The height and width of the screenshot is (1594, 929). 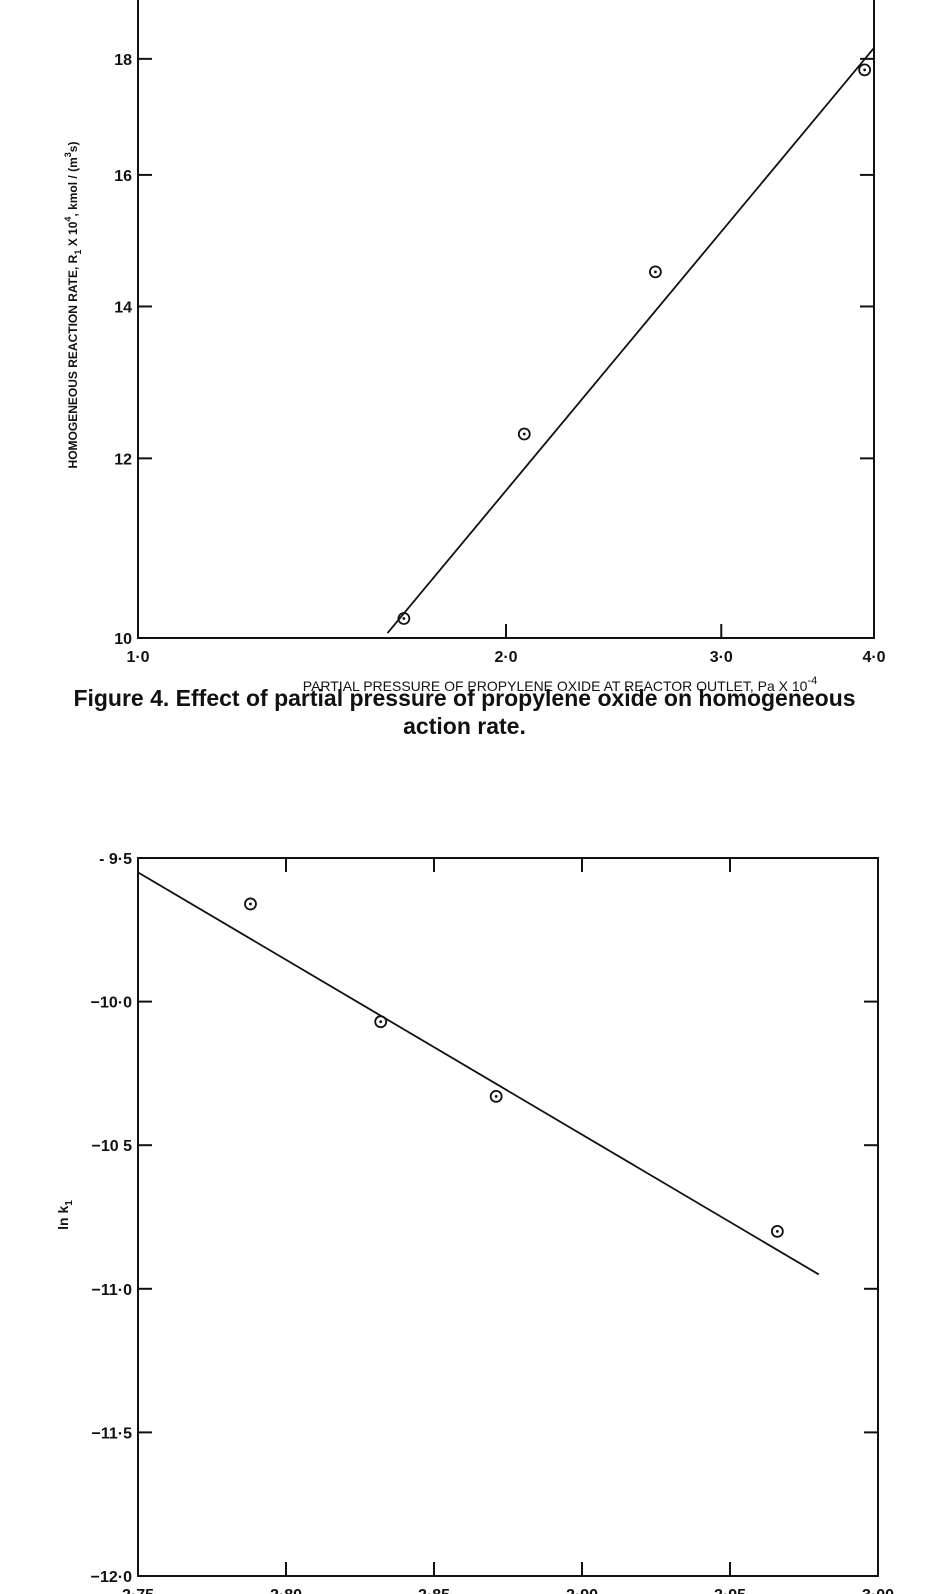 I want to click on chart1-x-tick-label: 1·0, so click(x=137, y=657).